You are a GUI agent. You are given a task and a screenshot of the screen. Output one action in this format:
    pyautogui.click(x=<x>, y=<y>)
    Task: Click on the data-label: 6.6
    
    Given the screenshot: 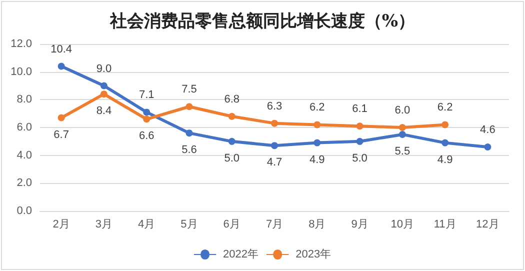 What is the action you would take?
    pyautogui.click(x=146, y=136)
    